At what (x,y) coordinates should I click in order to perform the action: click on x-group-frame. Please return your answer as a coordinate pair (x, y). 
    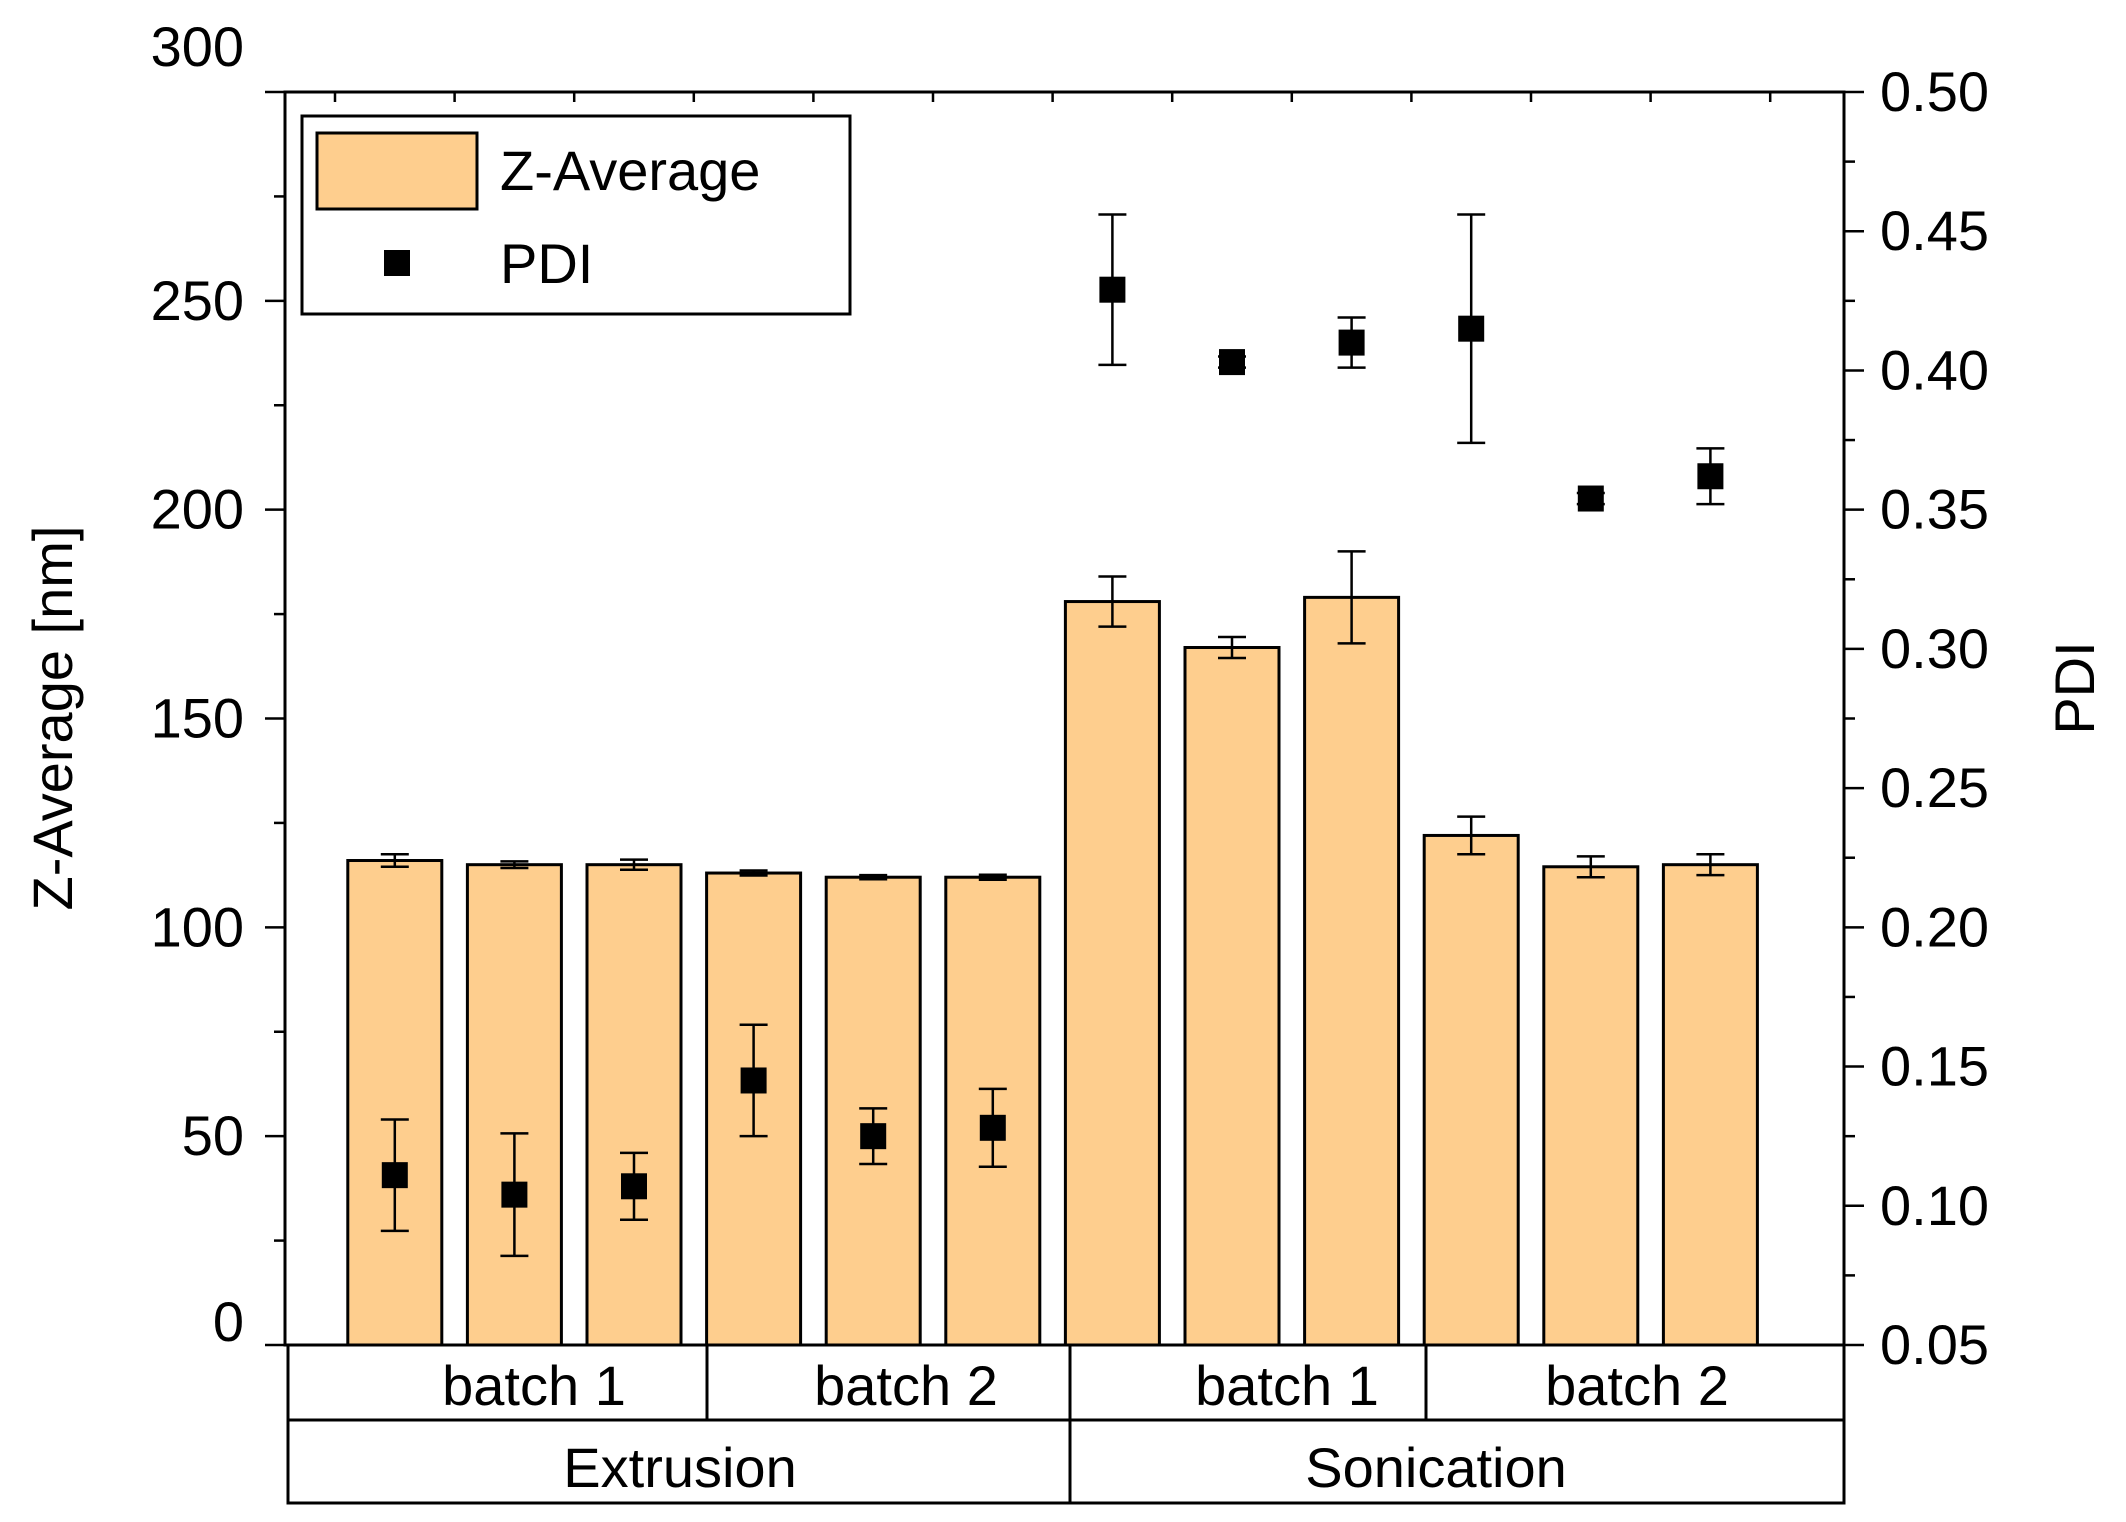
    Looking at the image, I should click on (1066, 1424).